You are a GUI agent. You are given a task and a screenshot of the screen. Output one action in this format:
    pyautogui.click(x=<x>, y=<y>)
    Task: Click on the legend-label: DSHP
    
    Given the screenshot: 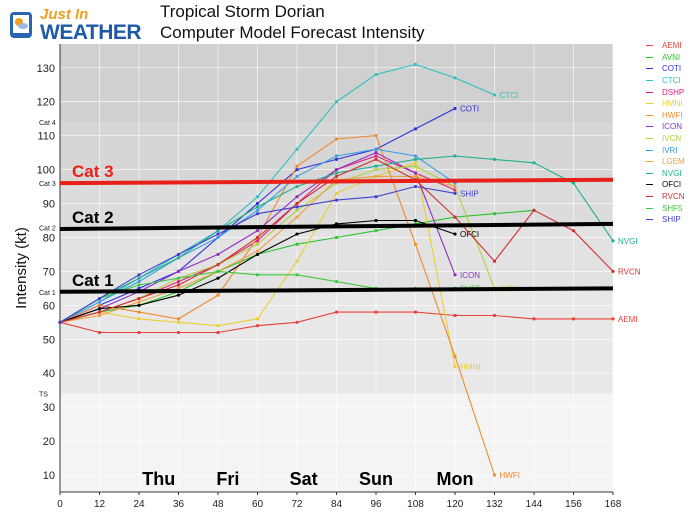 What is the action you would take?
    pyautogui.click(x=673, y=92)
    